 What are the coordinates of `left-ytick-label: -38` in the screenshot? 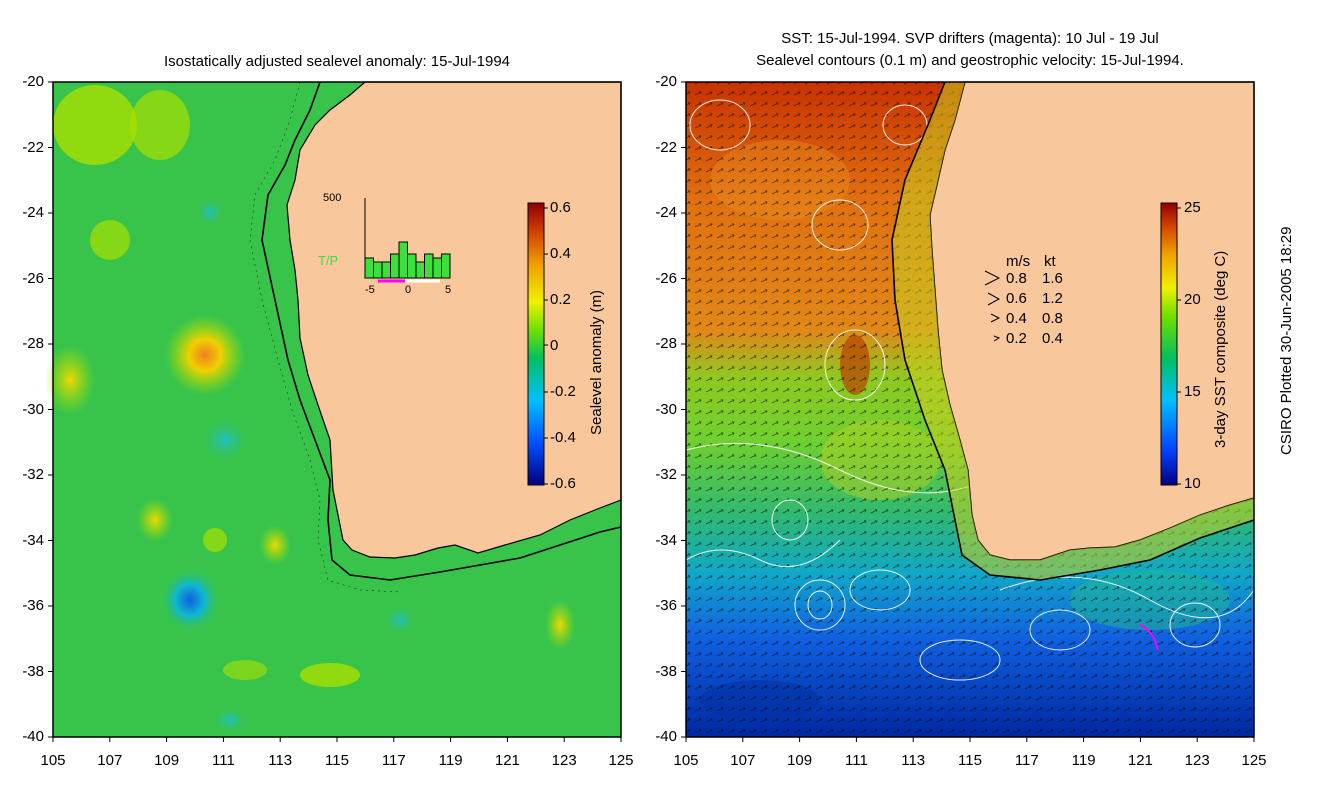 It's located at (33, 671).